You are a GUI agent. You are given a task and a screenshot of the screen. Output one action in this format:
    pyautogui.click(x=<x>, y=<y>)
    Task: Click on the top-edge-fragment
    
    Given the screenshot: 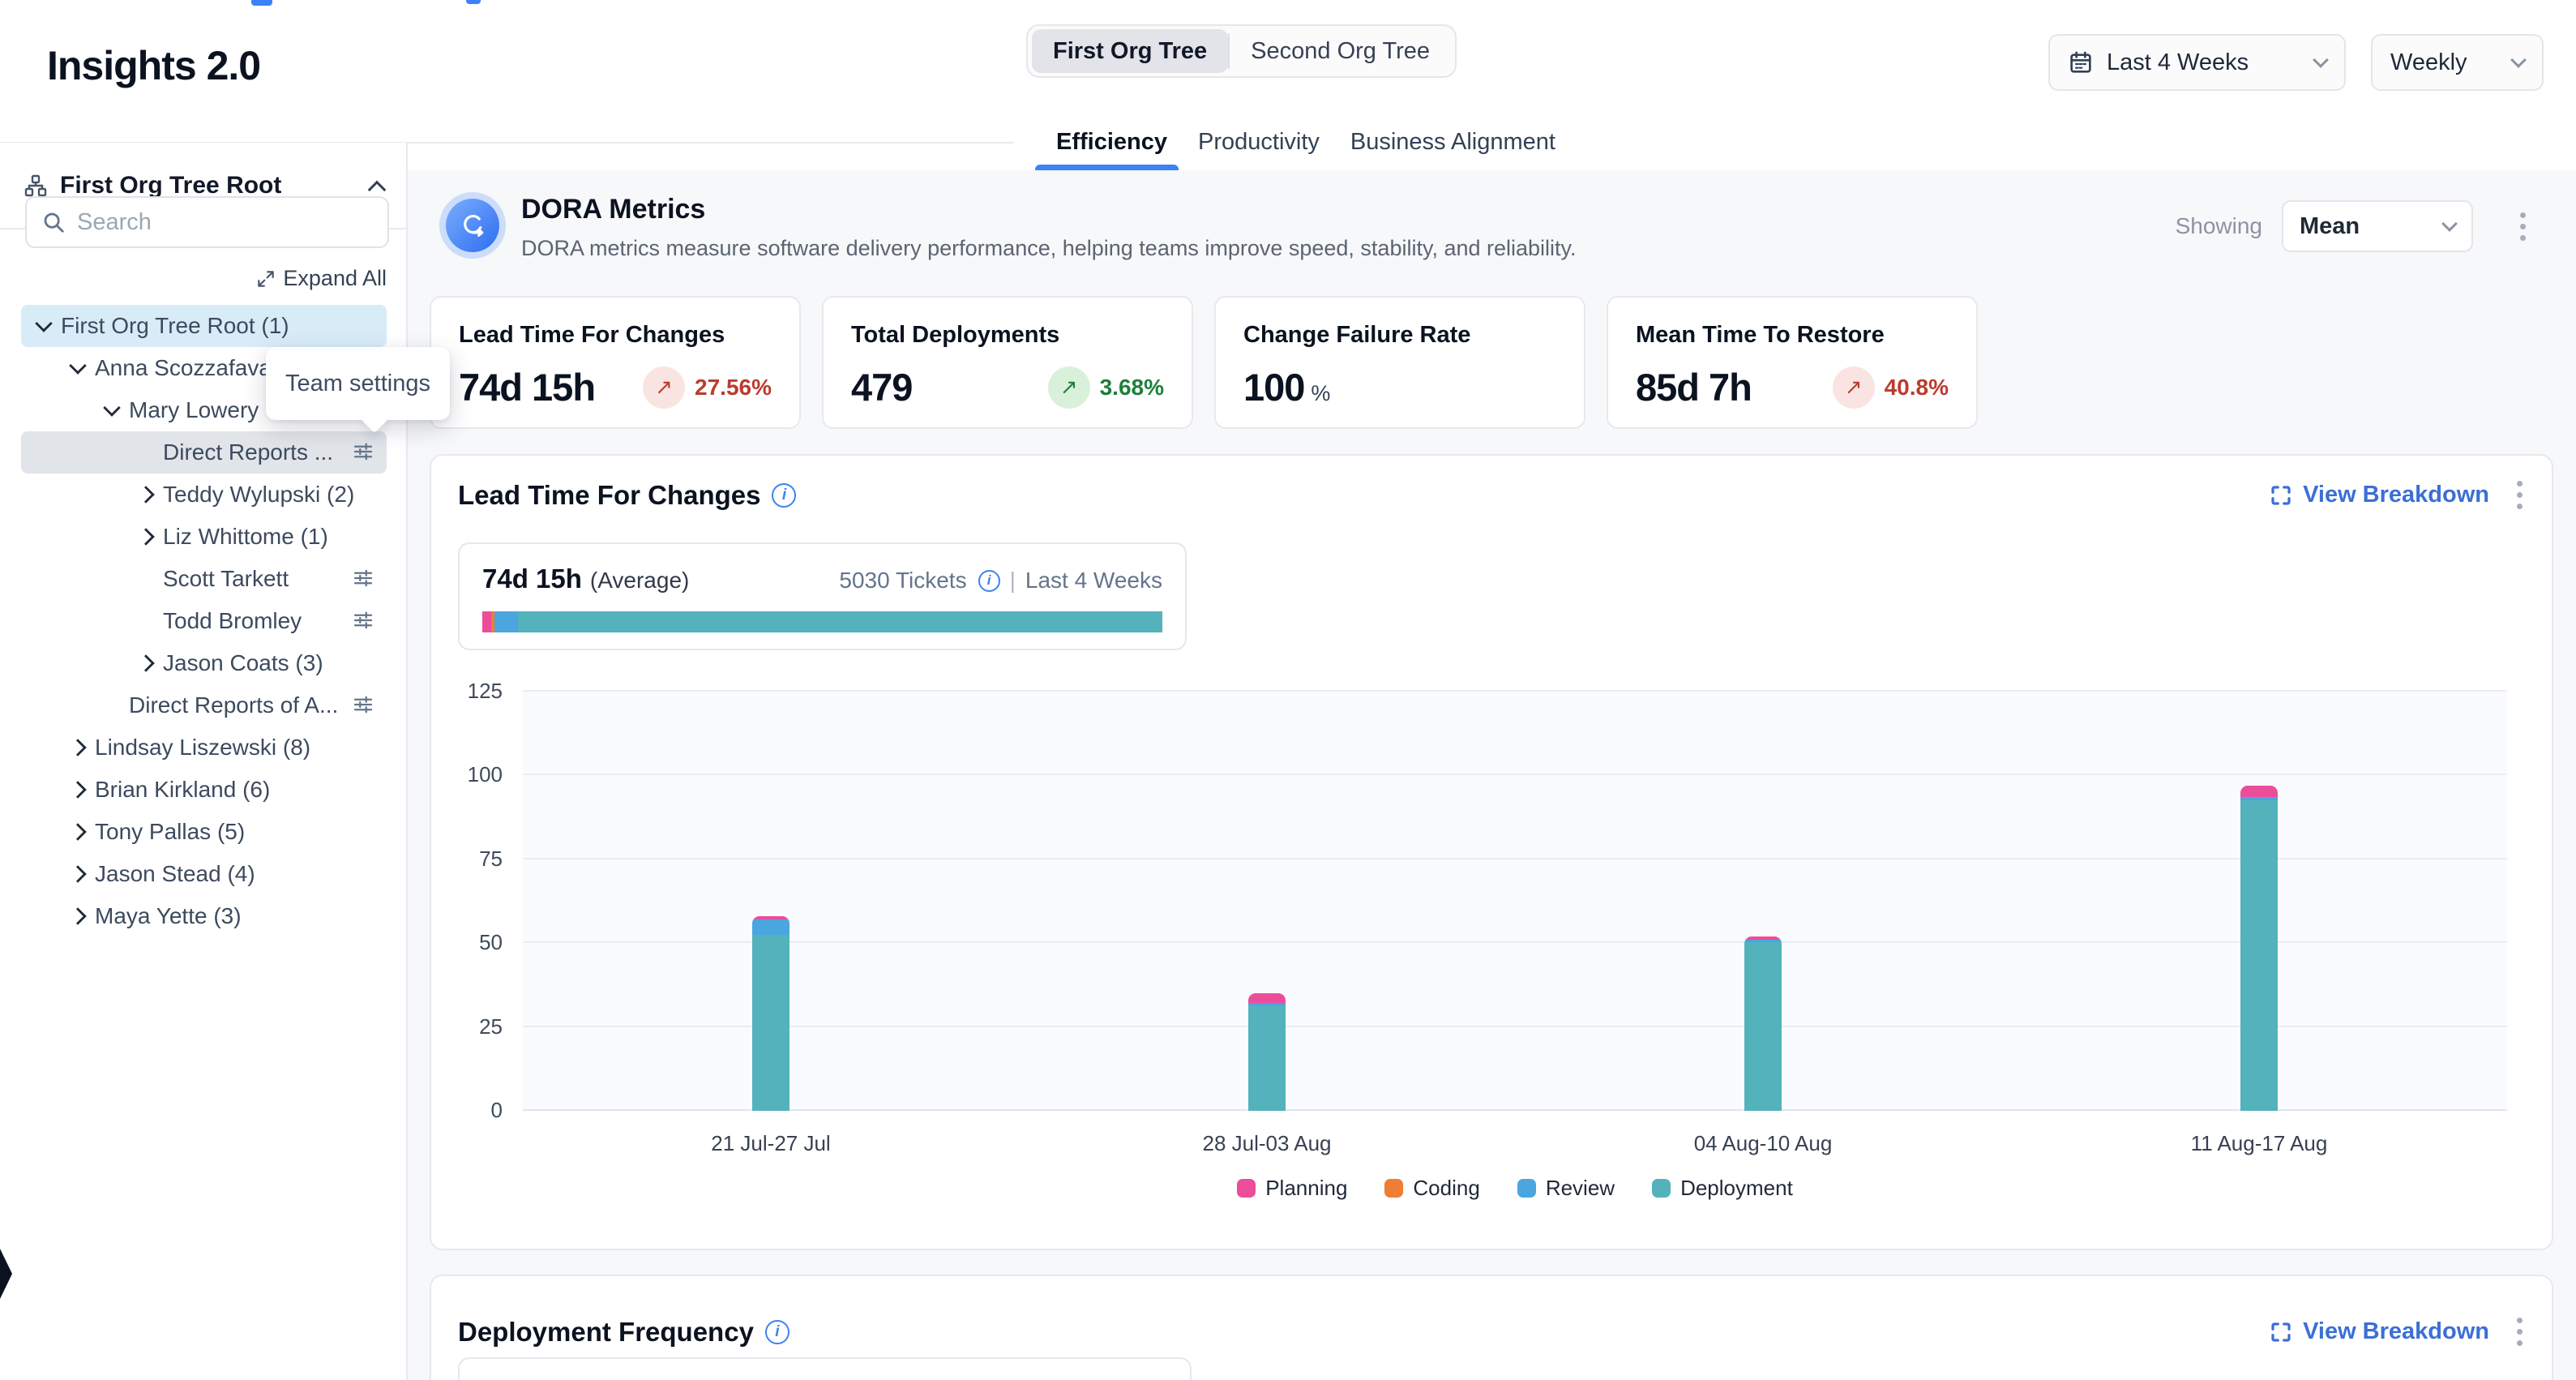 What is the action you would take?
    pyautogui.click(x=473, y=2)
    